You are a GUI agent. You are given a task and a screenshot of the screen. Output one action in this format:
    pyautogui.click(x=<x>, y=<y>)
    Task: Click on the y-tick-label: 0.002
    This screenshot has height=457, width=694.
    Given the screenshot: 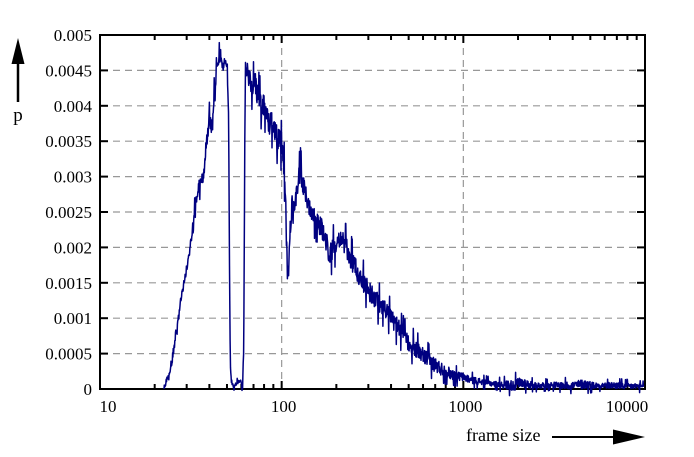 What is the action you would take?
    pyautogui.click(x=73, y=247)
    